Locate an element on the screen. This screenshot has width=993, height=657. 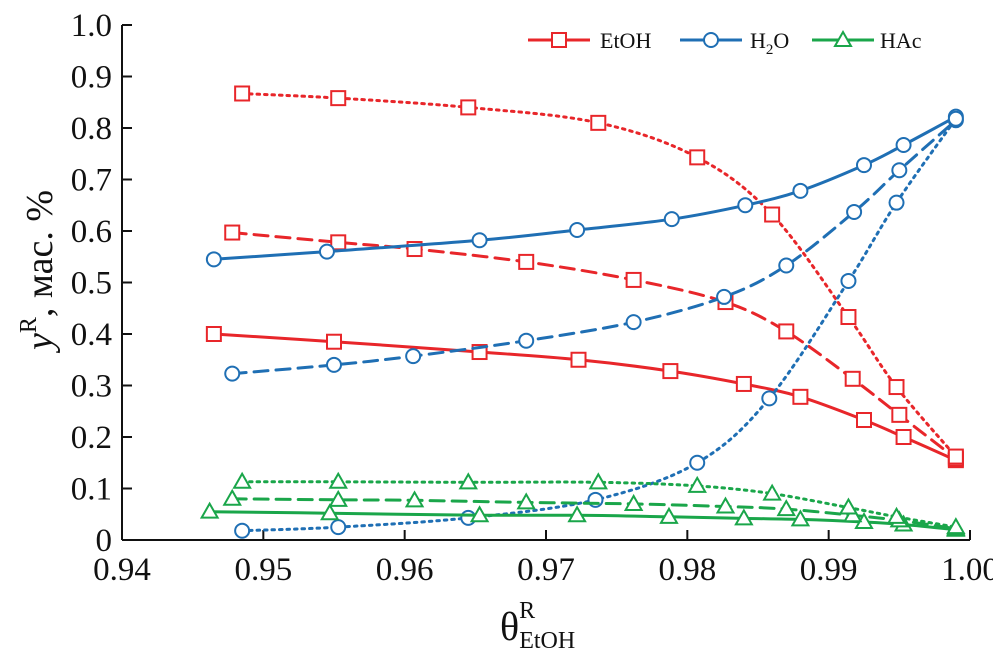
legend-label-etoh: EtOH is located at coordinates (625, 40).